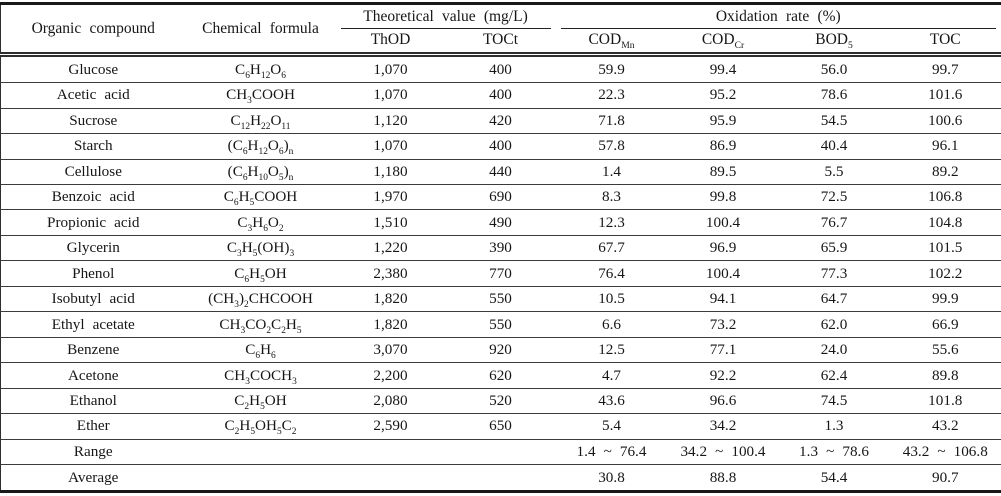 This screenshot has height=496, width=1001. What do you see at coordinates (945, 95) in the screenshot?
I see `cell-toc: 101.6` at bounding box center [945, 95].